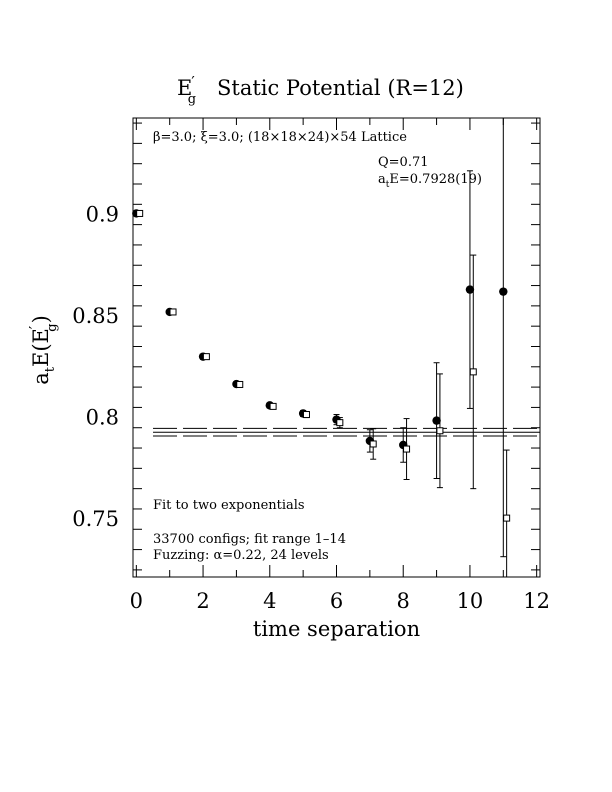 The height and width of the screenshot is (792, 612). What do you see at coordinates (269, 601) in the screenshot?
I see `x-tick-label: 4` at bounding box center [269, 601].